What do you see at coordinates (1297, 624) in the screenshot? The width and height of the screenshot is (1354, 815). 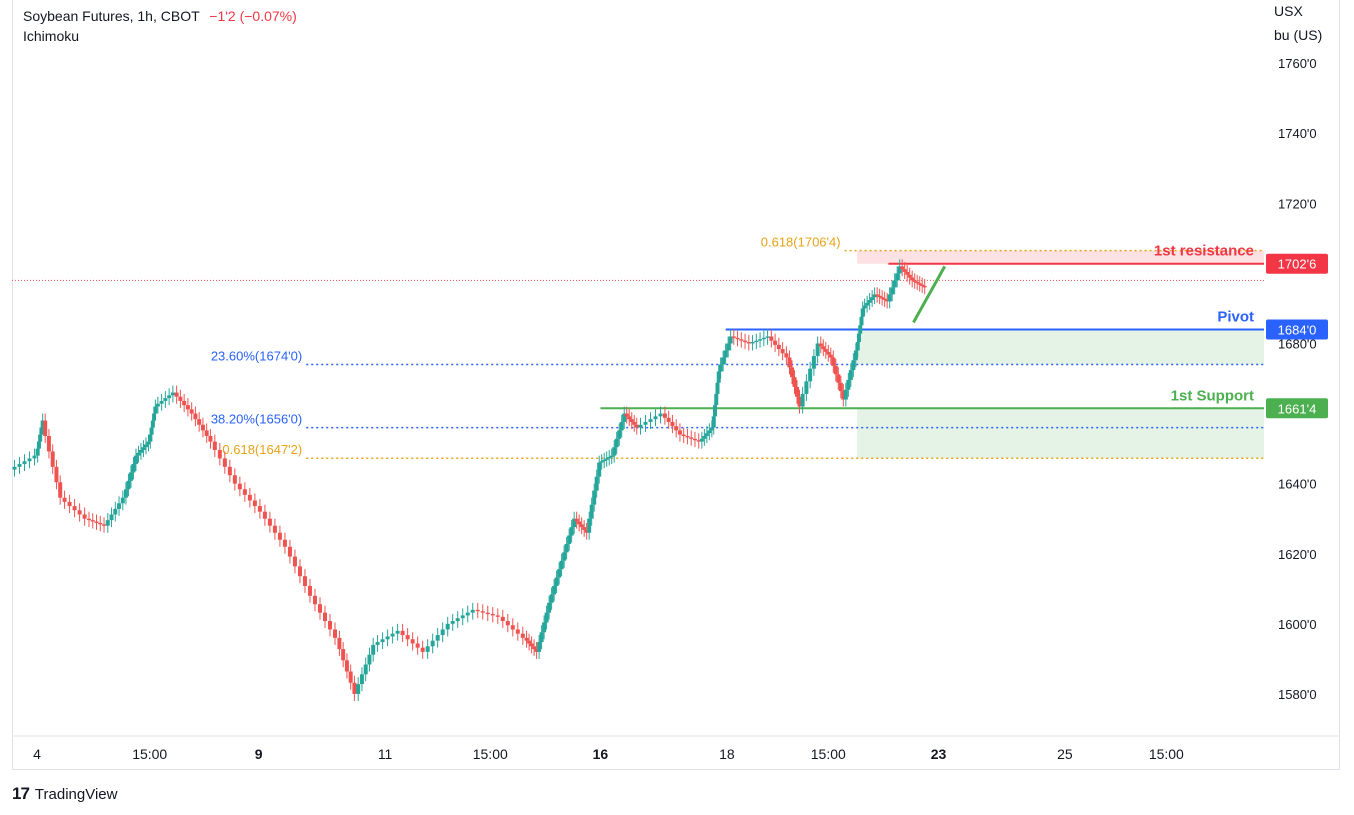 I see `y-tick-label-6: 1600'0` at bounding box center [1297, 624].